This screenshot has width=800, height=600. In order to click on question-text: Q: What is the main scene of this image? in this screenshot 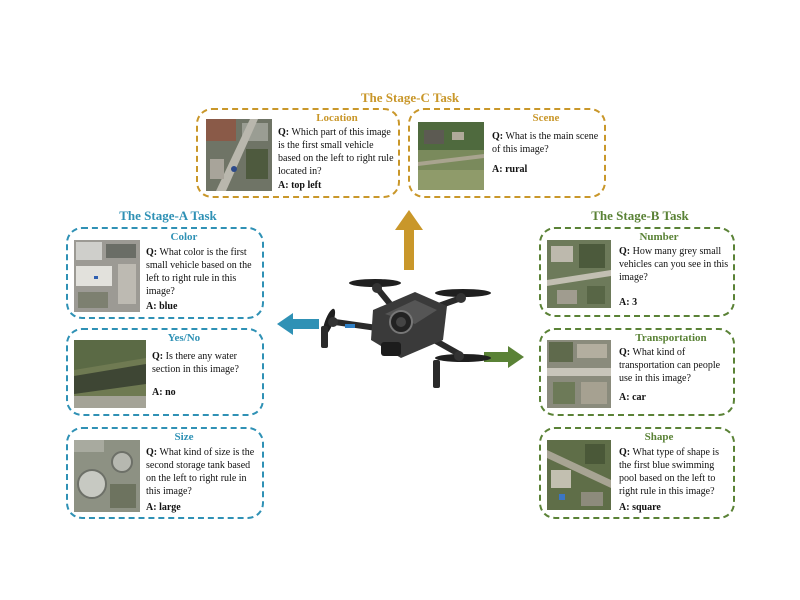, I will do `click(547, 143)`.